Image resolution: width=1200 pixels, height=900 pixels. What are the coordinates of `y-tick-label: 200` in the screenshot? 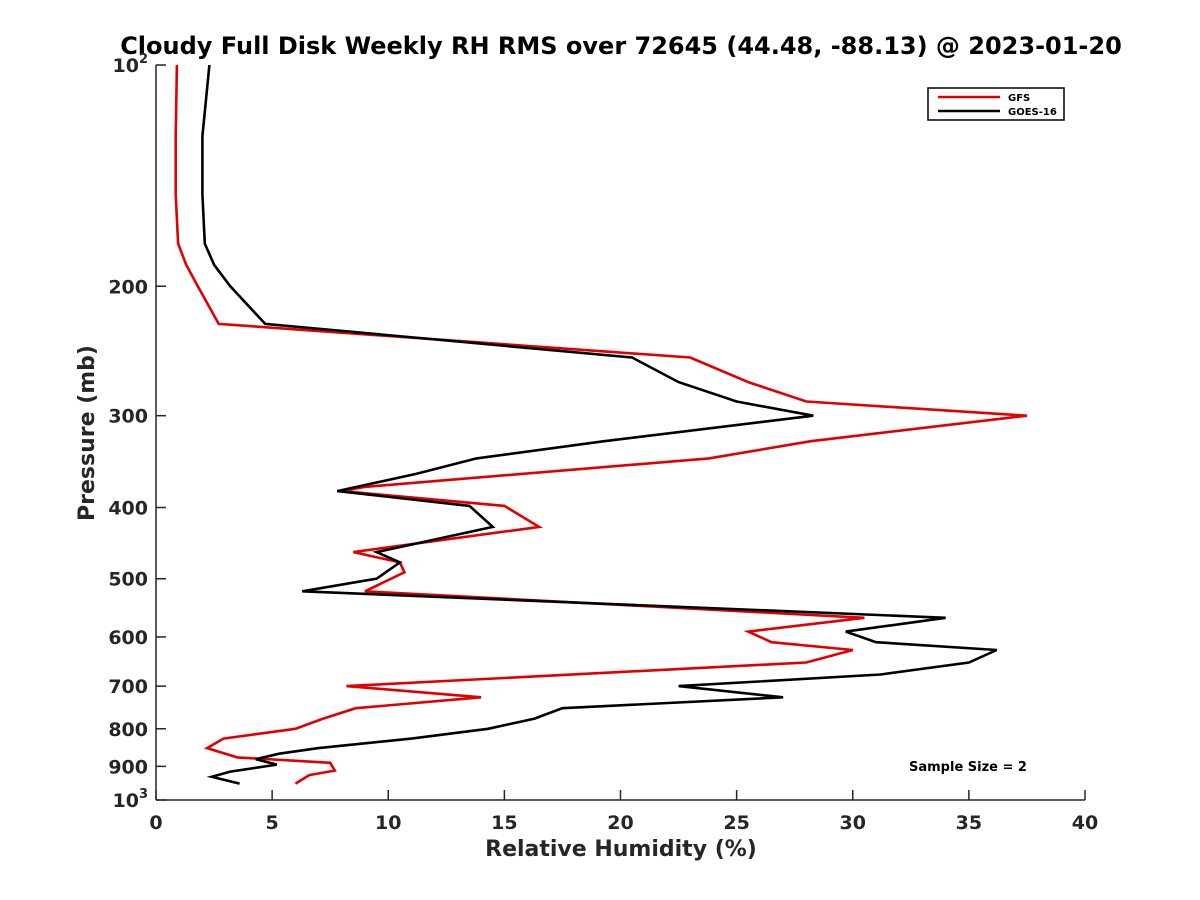 It's located at (128, 287).